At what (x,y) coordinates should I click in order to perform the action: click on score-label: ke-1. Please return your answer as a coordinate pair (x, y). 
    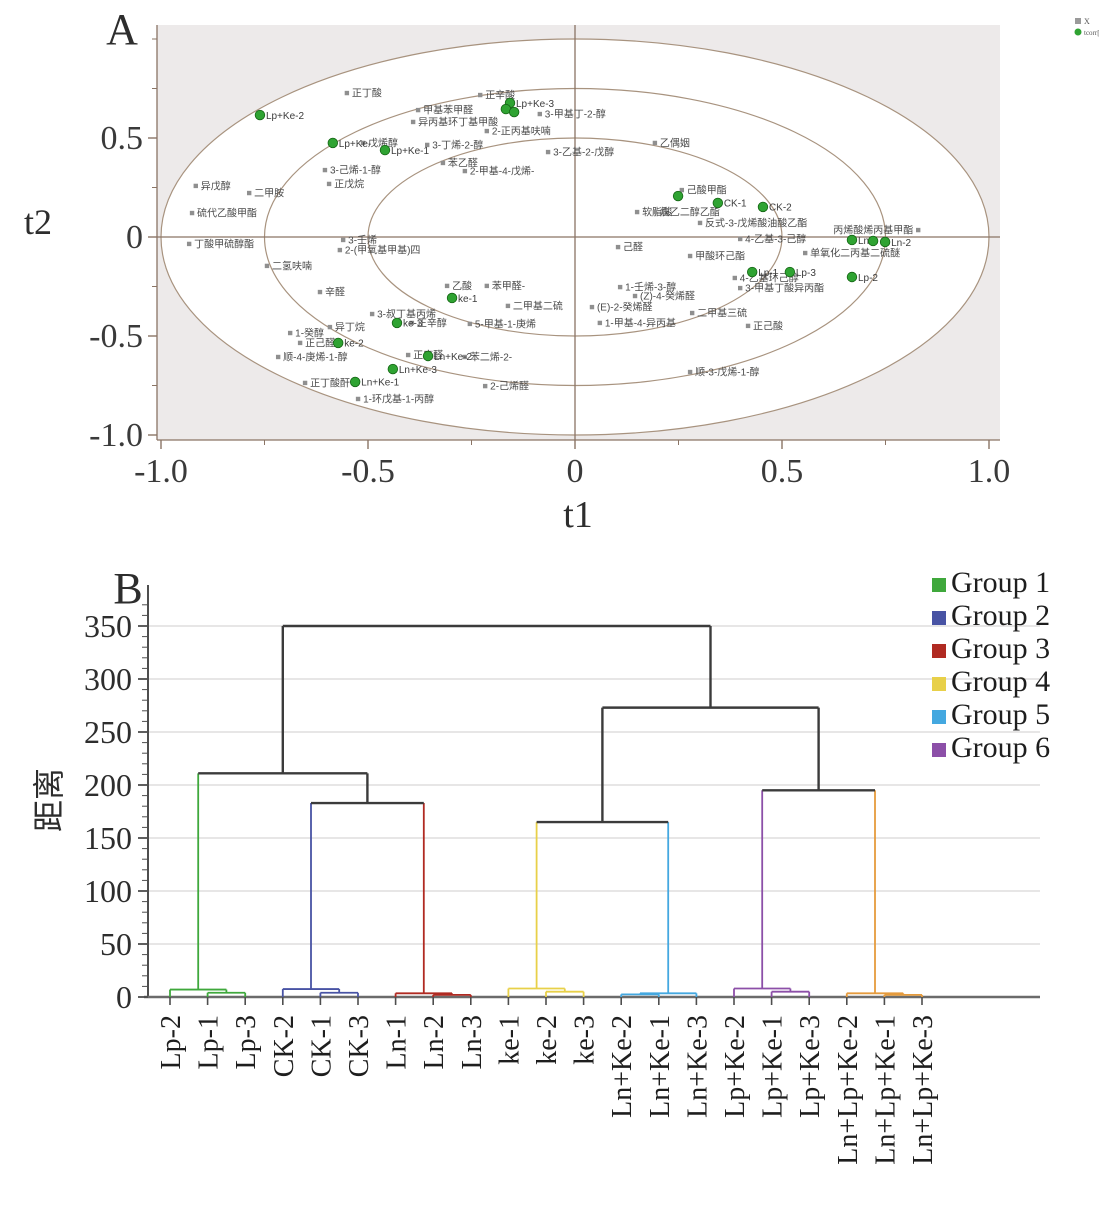
    Looking at the image, I should click on (468, 299).